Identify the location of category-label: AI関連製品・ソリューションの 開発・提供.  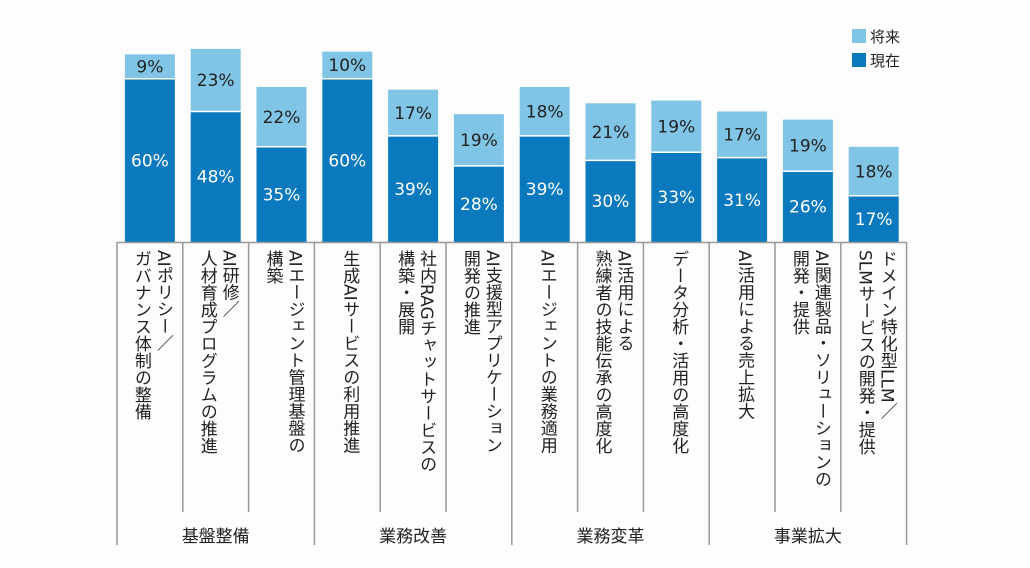
(809, 369).